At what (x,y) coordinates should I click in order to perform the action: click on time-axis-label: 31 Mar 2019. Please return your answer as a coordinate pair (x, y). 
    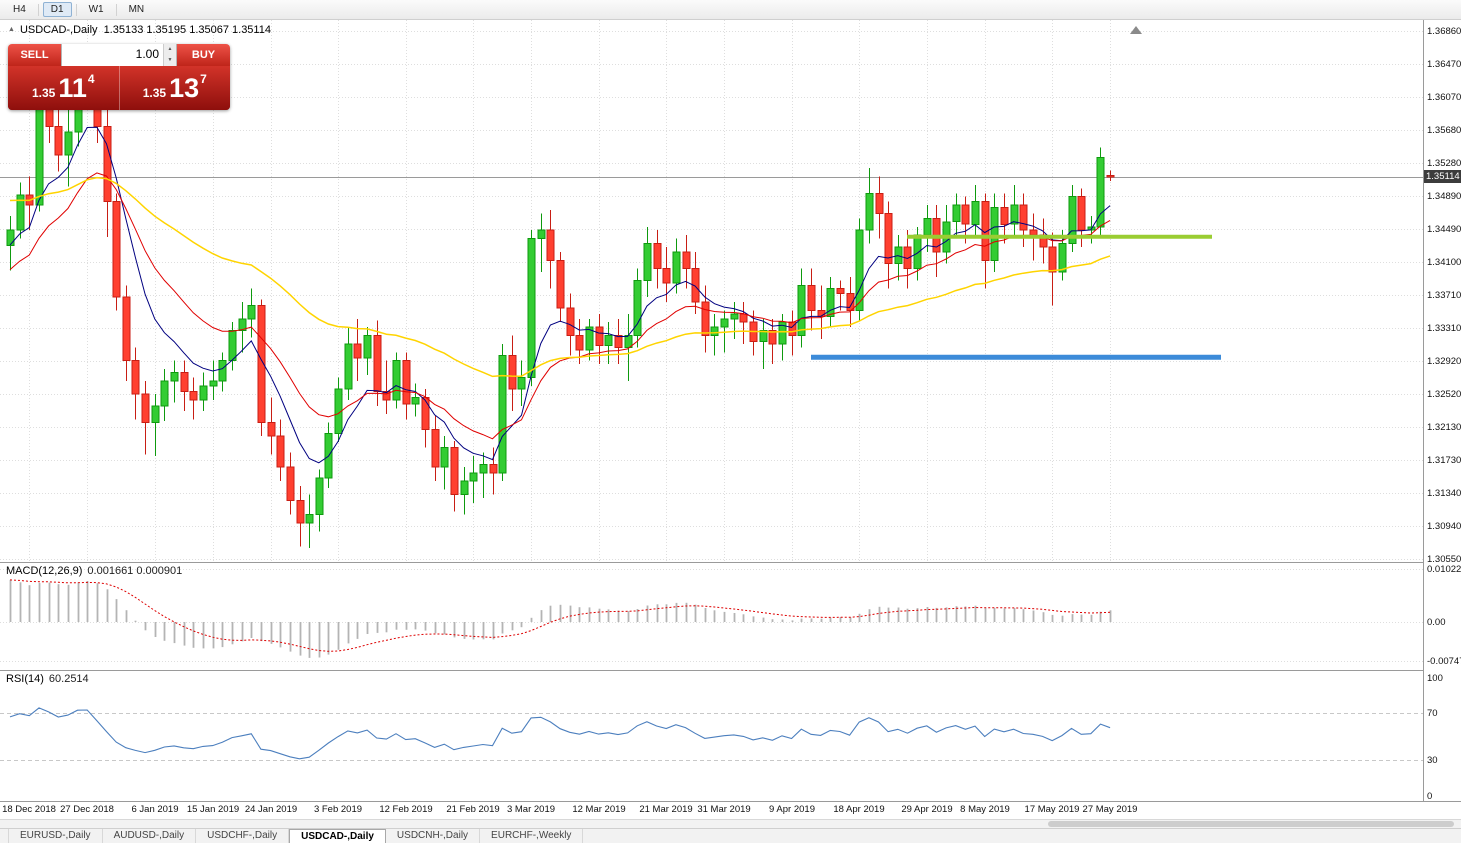
    Looking at the image, I should click on (724, 809).